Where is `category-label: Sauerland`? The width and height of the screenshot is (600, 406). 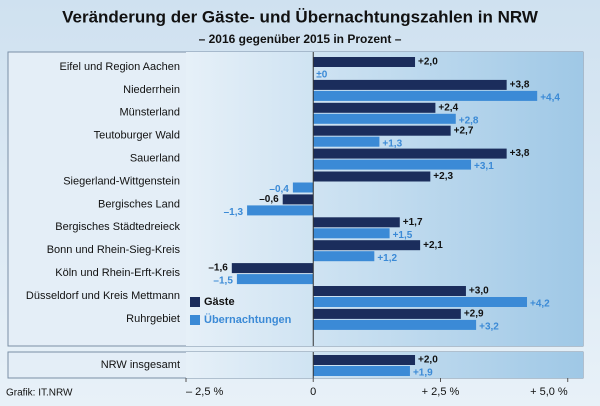 category-label: Sauerland is located at coordinates (155, 159).